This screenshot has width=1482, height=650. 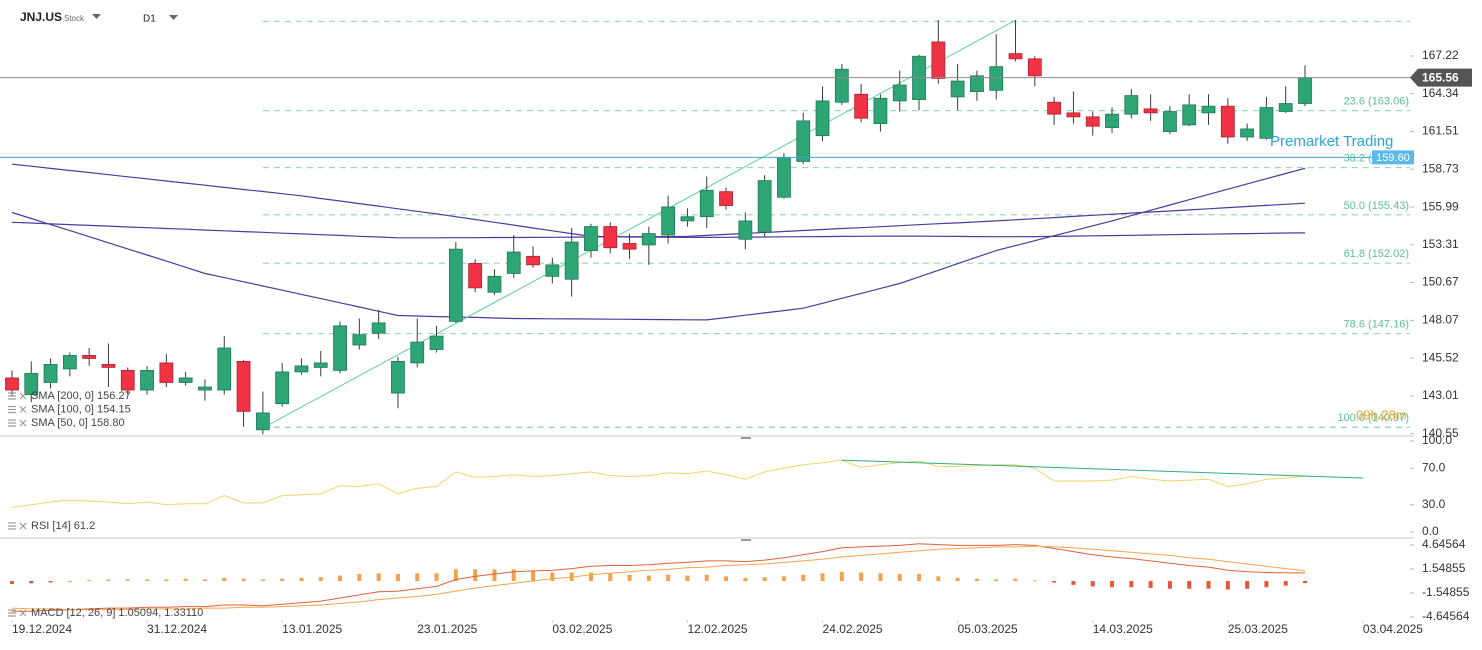 I want to click on fib-label: 61.8 (152.02), so click(x=1376, y=254).